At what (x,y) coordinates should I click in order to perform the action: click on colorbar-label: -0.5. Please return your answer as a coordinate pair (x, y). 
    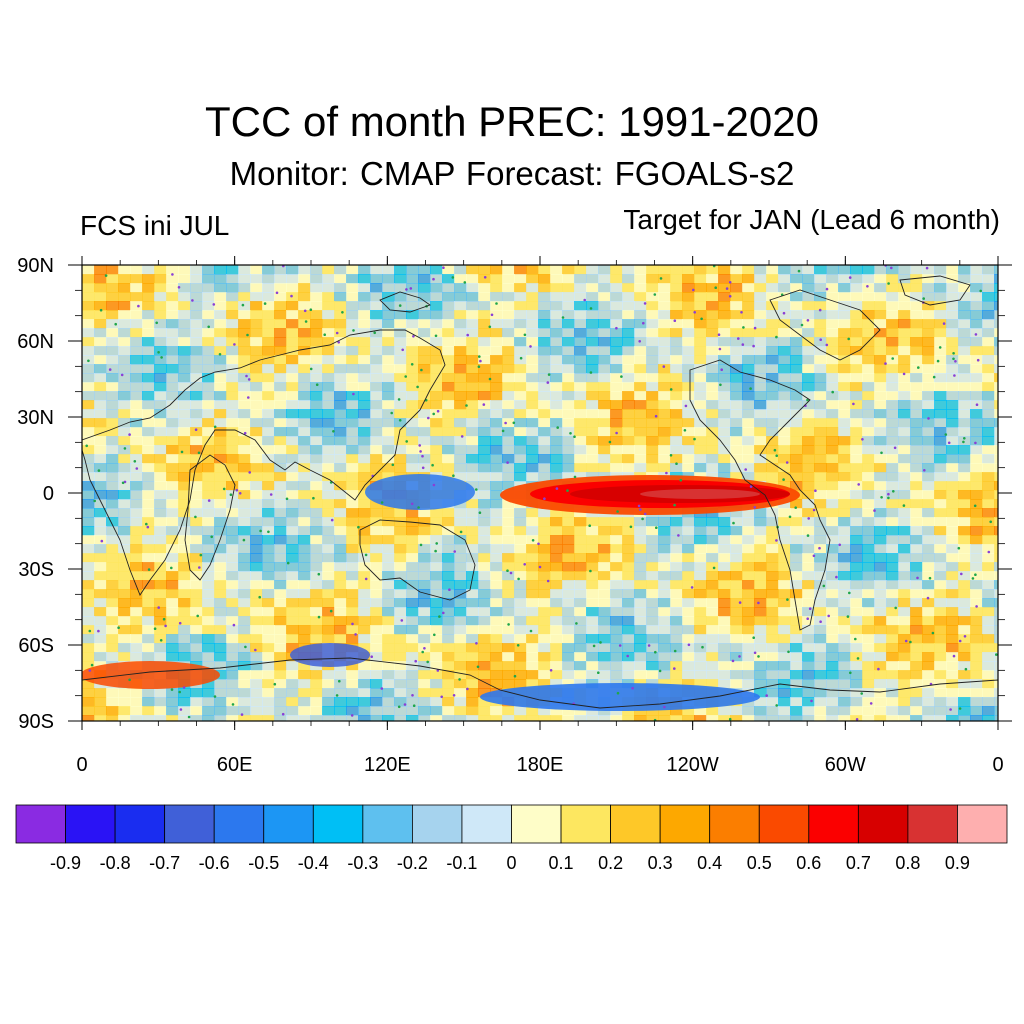
    Looking at the image, I should click on (263, 863).